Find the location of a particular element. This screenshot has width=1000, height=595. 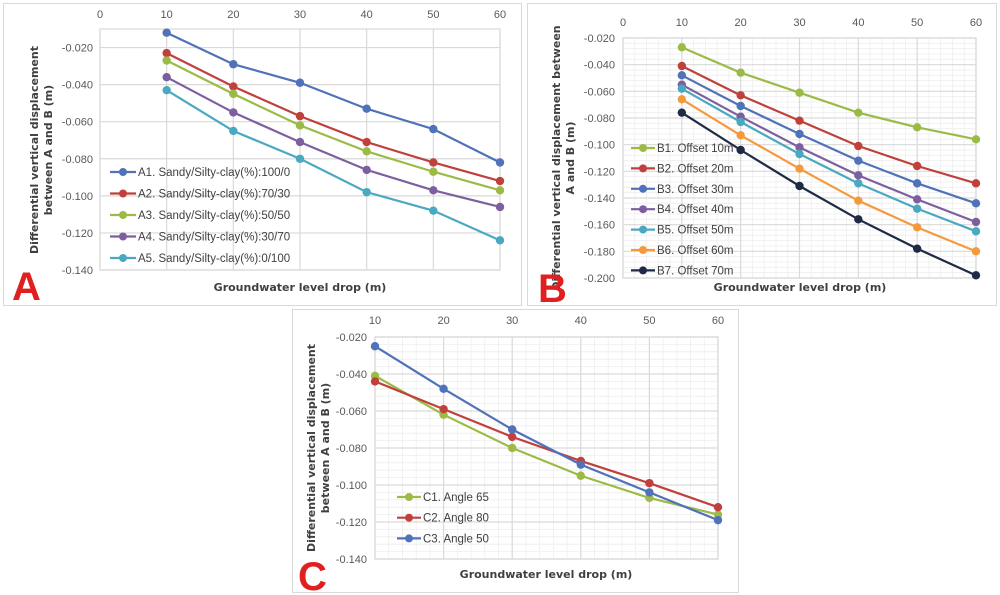

legend-item: C1. Angle 65 is located at coordinates (443, 498).